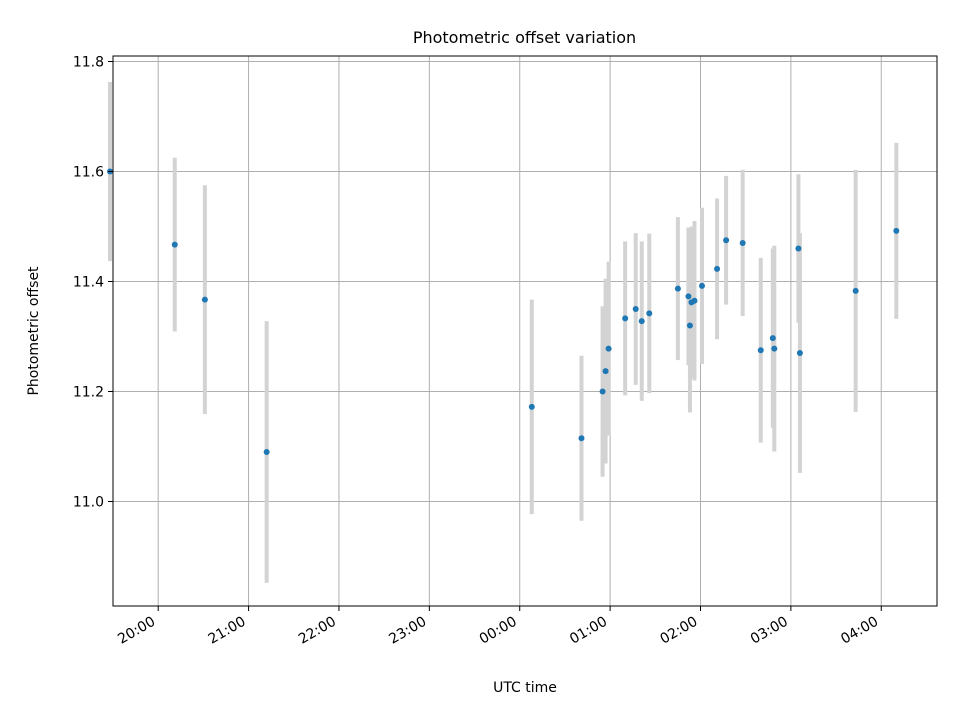  Describe the element at coordinates (88, 173) in the screenshot. I see `y-tick-label: 11.6` at that location.